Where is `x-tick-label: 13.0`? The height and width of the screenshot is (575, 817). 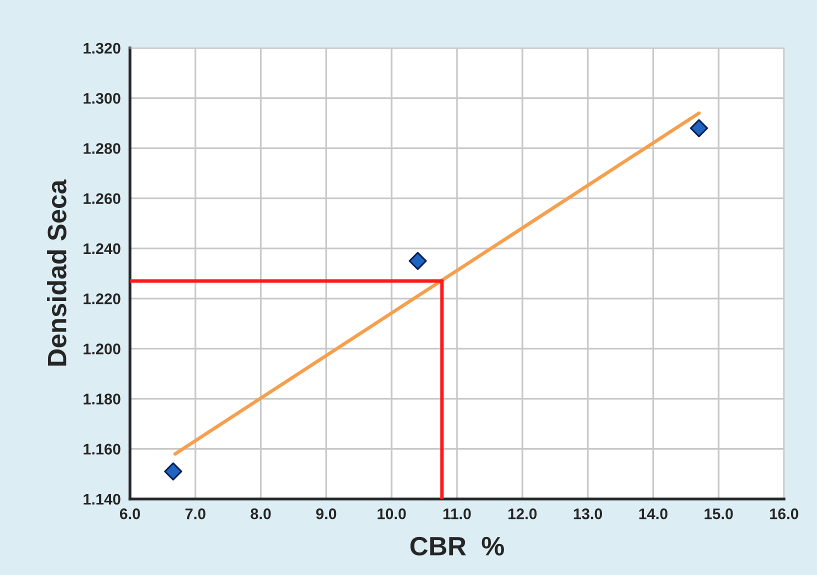 x-tick-label: 13.0 is located at coordinates (588, 514).